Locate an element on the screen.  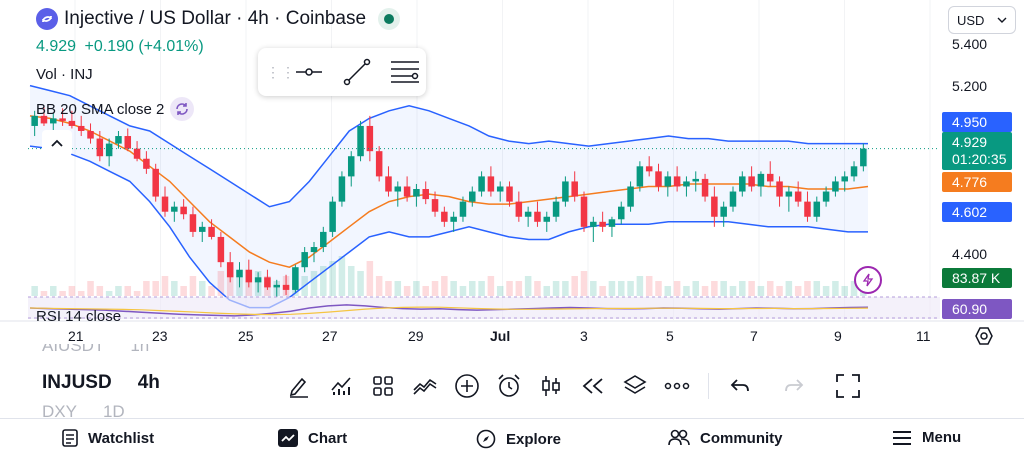
symbol-option: AIUSDT 1h is located at coordinates (95, 350).